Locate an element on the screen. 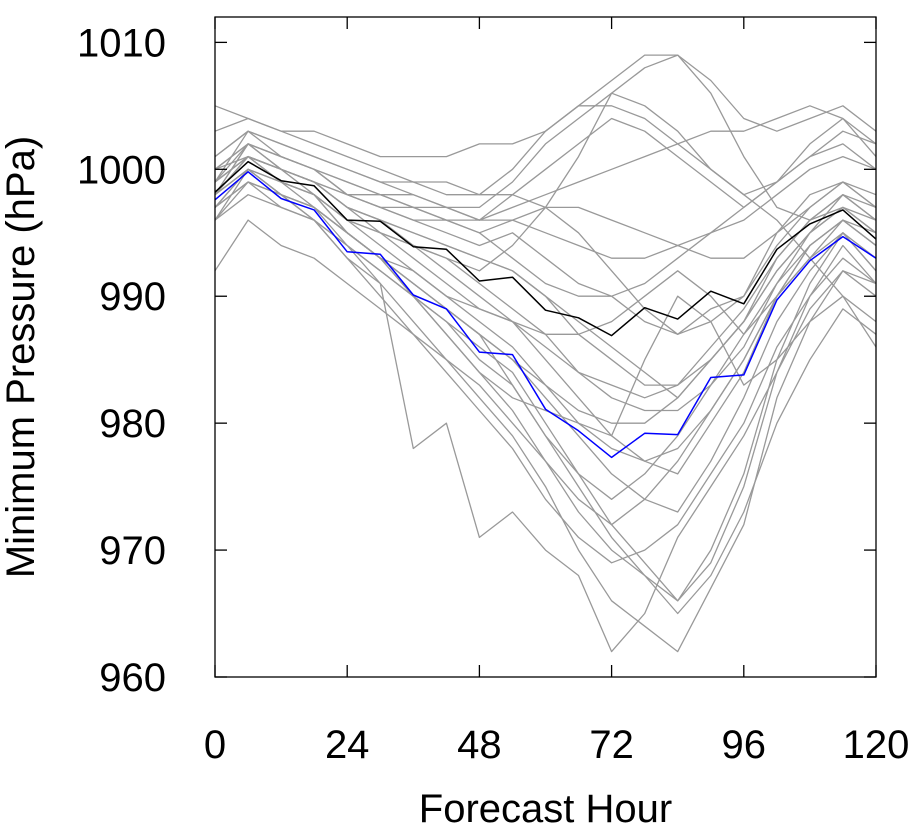 Image resolution: width=910 pixels, height=827 pixels. y-tick-label: 970 is located at coordinates (132, 551).